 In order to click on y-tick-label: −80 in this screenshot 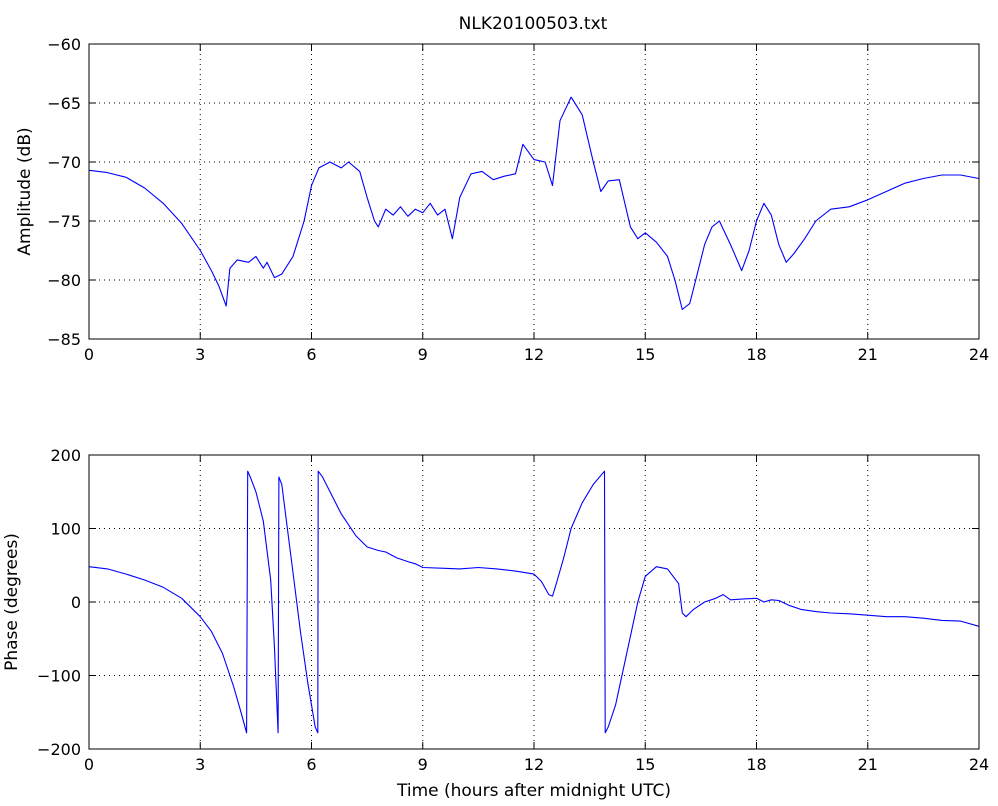, I will do `click(64, 280)`.